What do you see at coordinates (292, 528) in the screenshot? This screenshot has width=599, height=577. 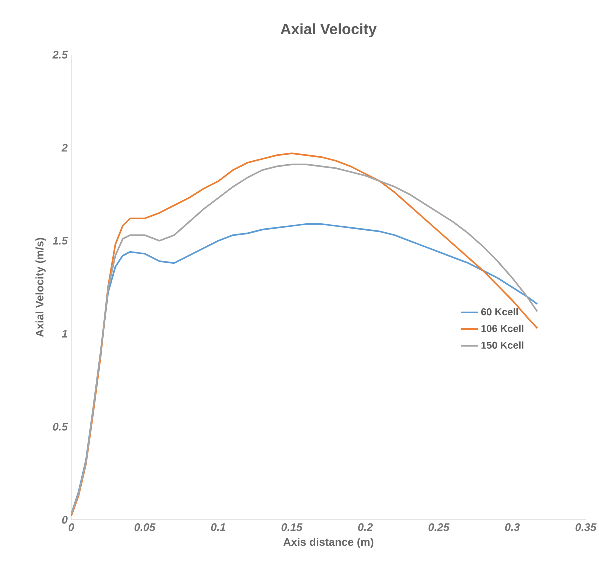 I see `x-tick-label: 0.15` at bounding box center [292, 528].